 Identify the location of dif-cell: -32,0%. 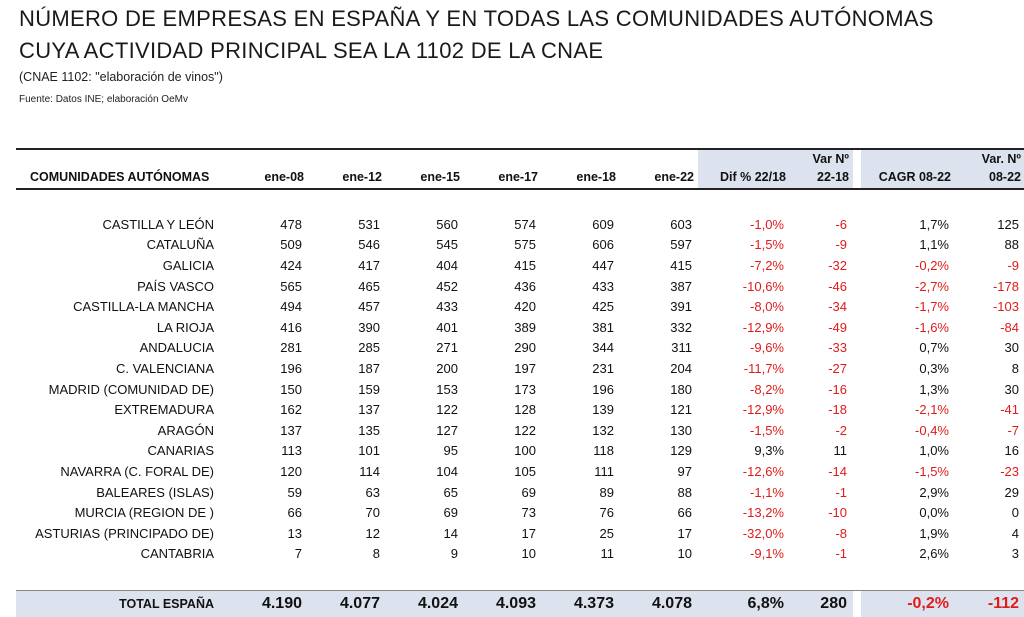
(763, 533).